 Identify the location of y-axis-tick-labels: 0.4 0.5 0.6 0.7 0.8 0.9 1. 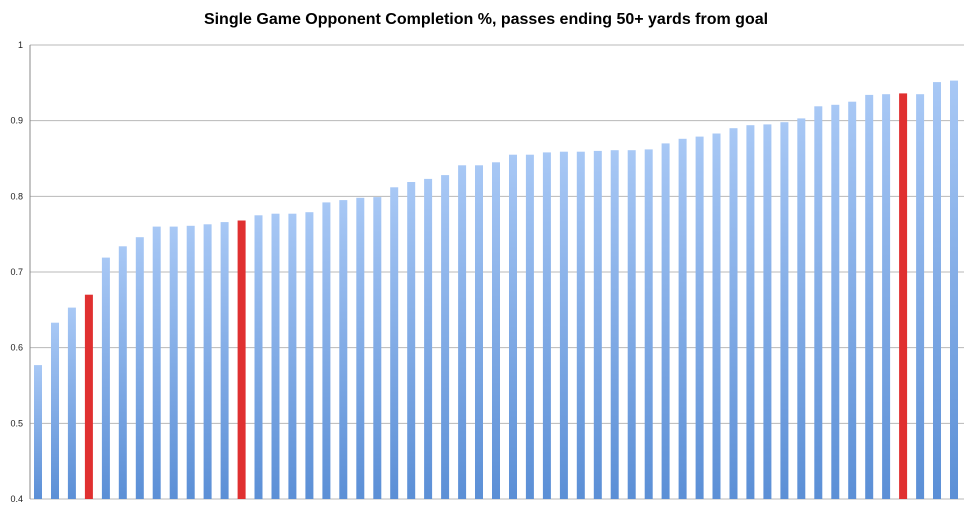
(16, 272).